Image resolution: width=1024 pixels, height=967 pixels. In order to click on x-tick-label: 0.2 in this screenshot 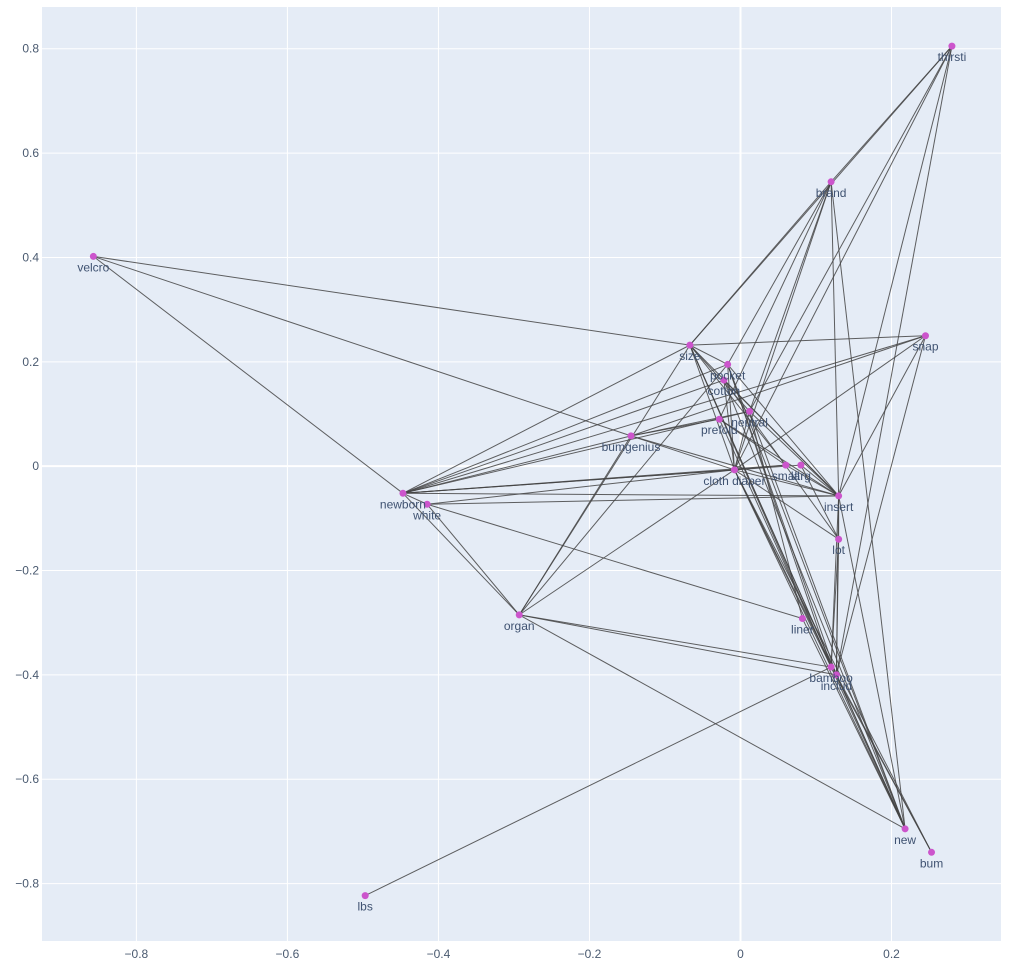, I will do `click(891, 954)`.